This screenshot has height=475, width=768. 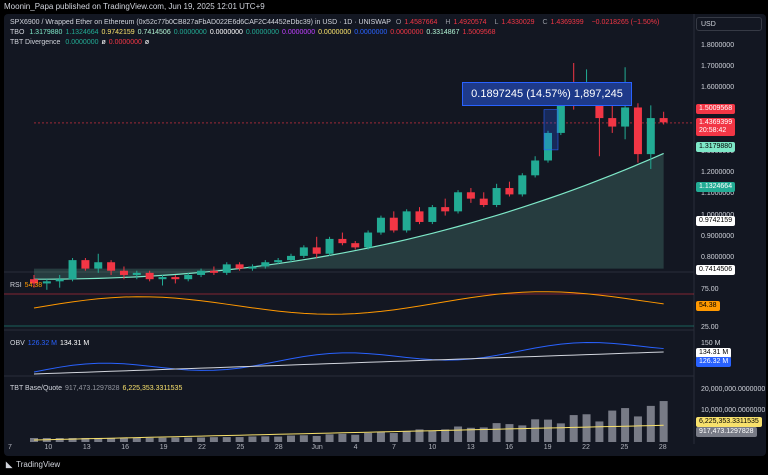 I want to click on price-scale-label: 1.2000000, so click(x=718, y=173).